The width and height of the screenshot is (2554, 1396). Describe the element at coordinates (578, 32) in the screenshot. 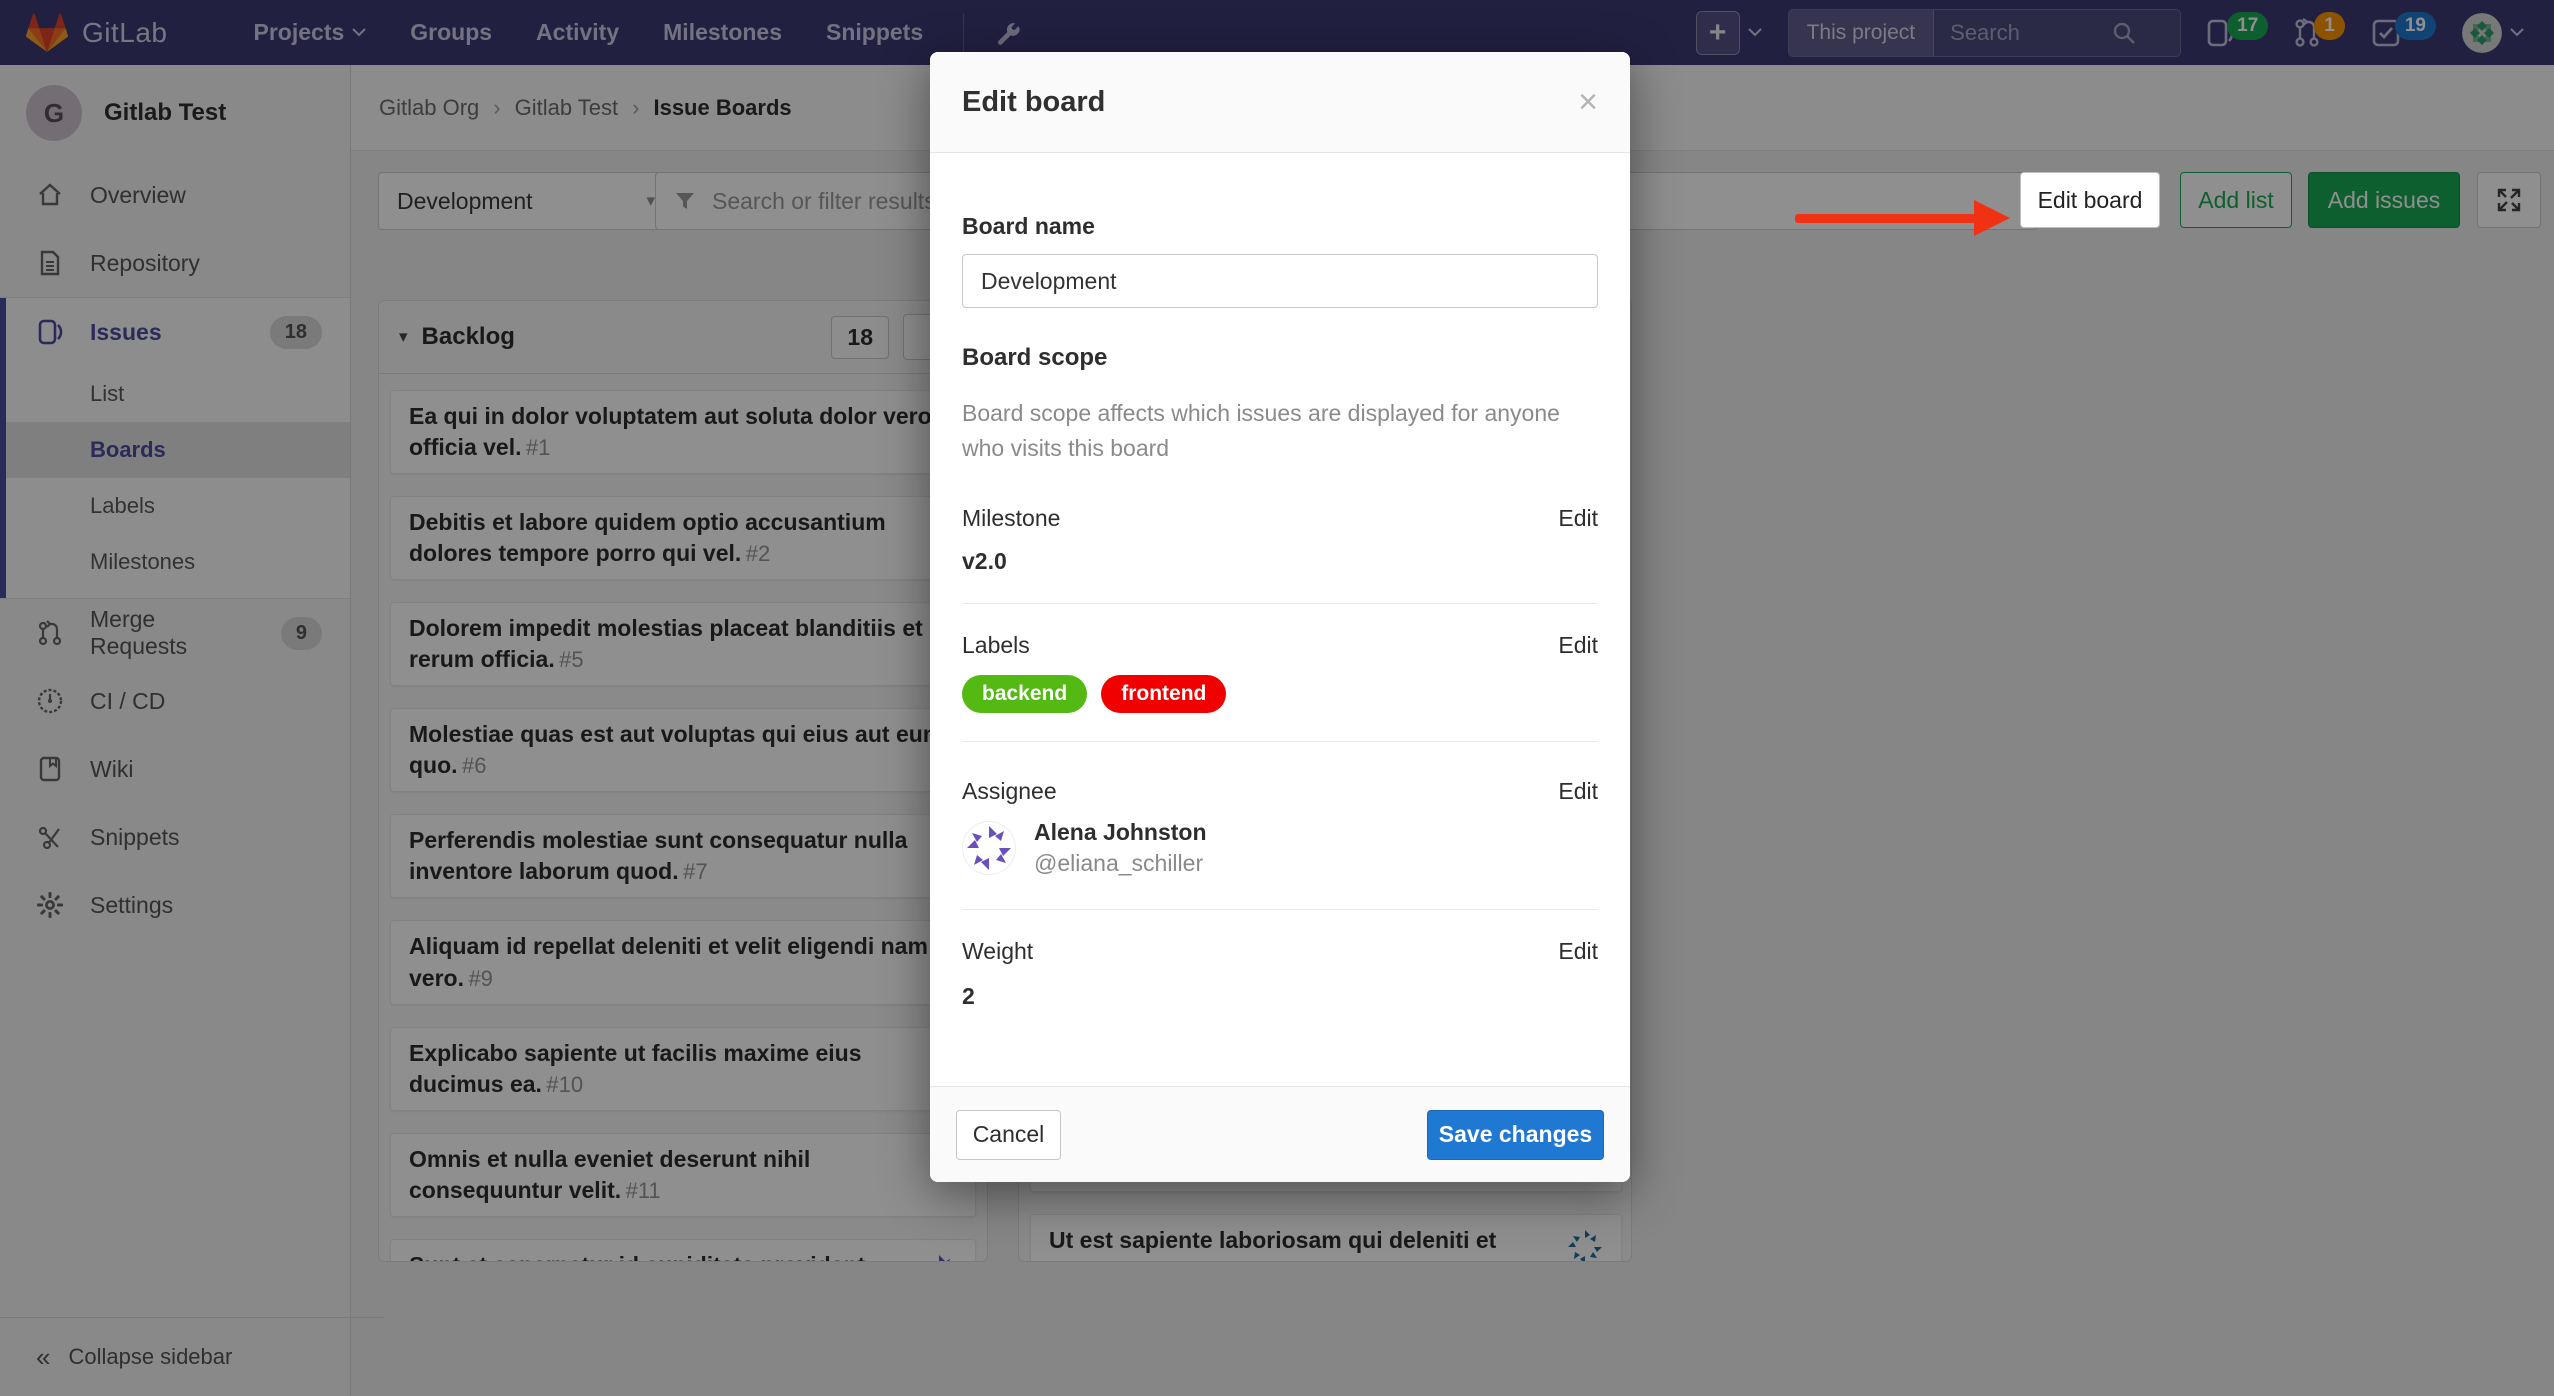

I see `nav-activity: Activity` at that location.